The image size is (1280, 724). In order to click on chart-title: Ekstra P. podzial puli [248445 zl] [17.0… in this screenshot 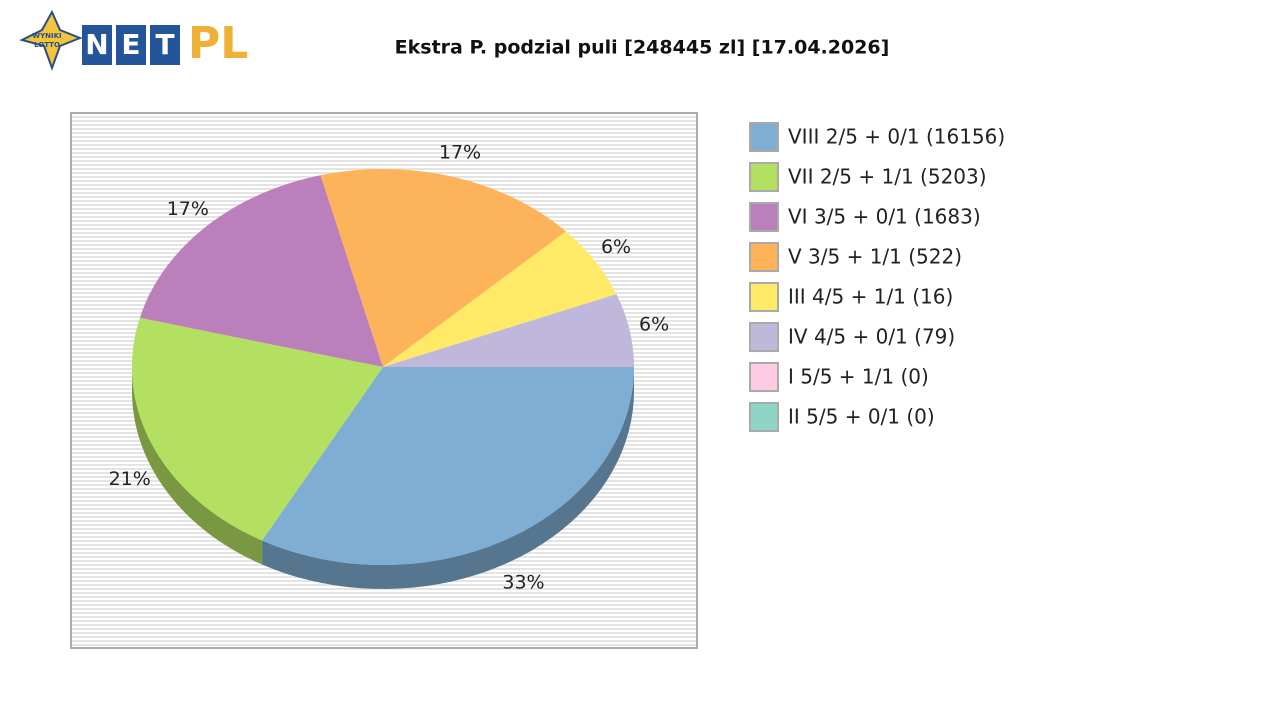, I will do `click(642, 48)`.